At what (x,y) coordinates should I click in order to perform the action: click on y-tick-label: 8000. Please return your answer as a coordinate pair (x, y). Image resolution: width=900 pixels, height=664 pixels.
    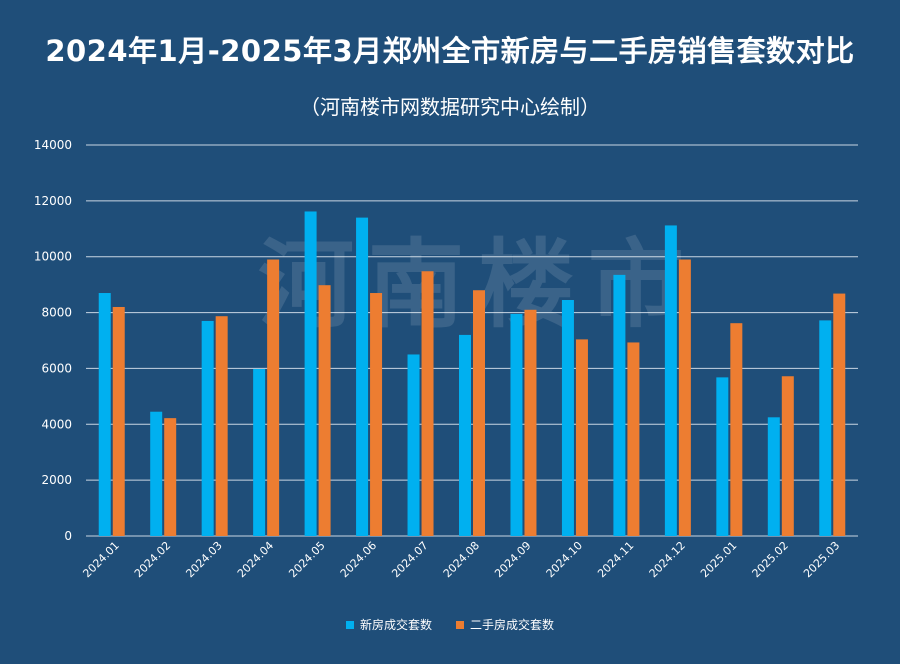
    Looking at the image, I should click on (56, 313).